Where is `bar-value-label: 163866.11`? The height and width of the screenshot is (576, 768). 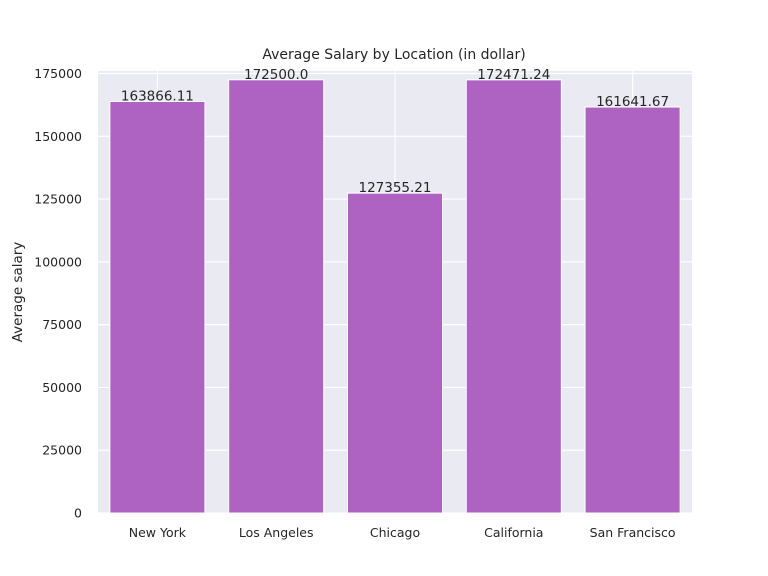
bar-value-label: 163866.11 is located at coordinates (157, 96).